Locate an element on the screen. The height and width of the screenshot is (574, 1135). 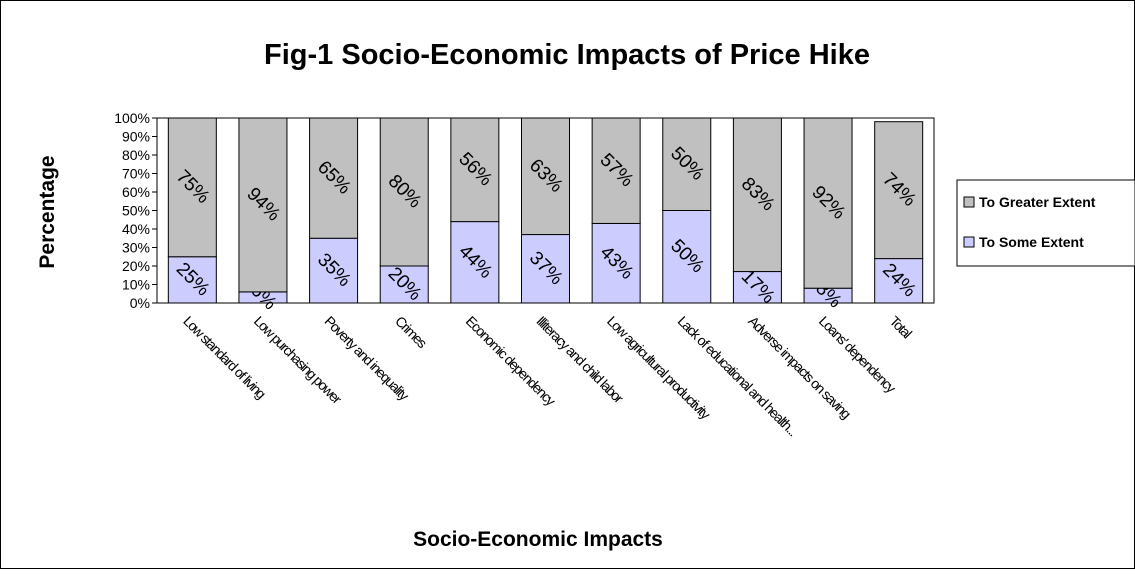
y-tick-label: 20% is located at coordinates (136, 266).